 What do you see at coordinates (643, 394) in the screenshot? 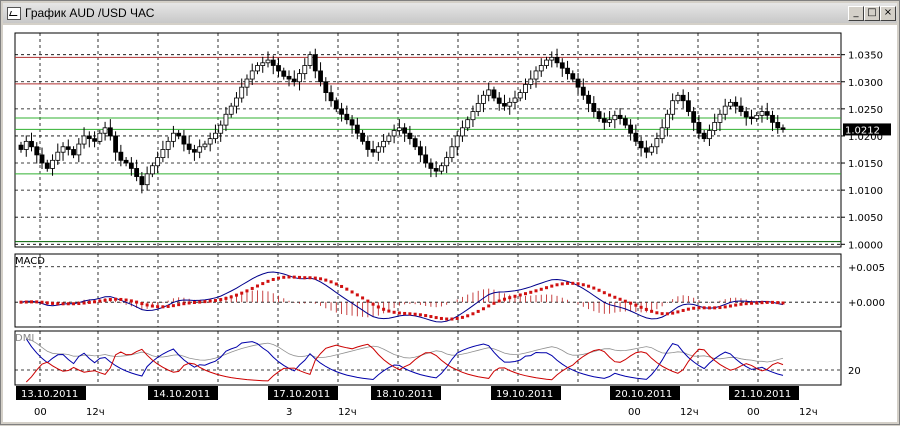
I see `date-label: 20.10.2011` at bounding box center [643, 394].